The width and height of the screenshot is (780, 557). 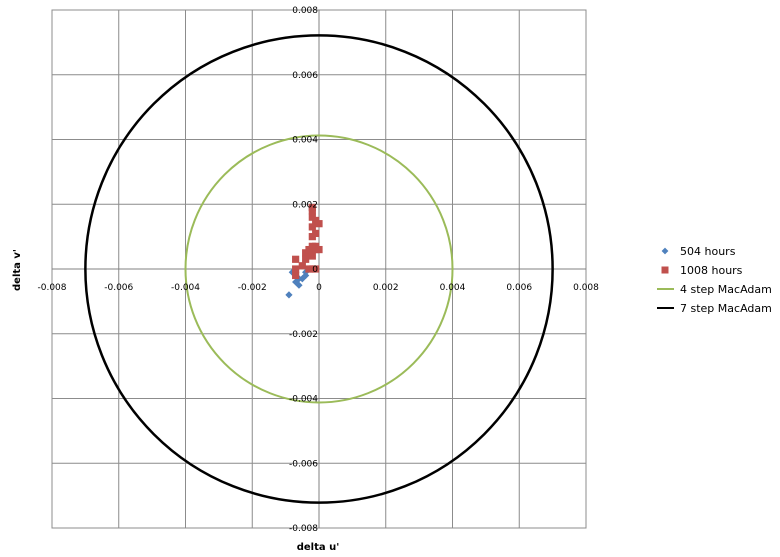 What do you see at coordinates (303, 400) in the screenshot?
I see `y-tick-label: -0.004` at bounding box center [303, 400].